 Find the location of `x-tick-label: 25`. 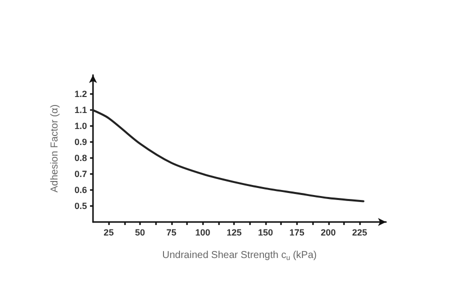

x-tick-label: 25 is located at coordinates (109, 233).